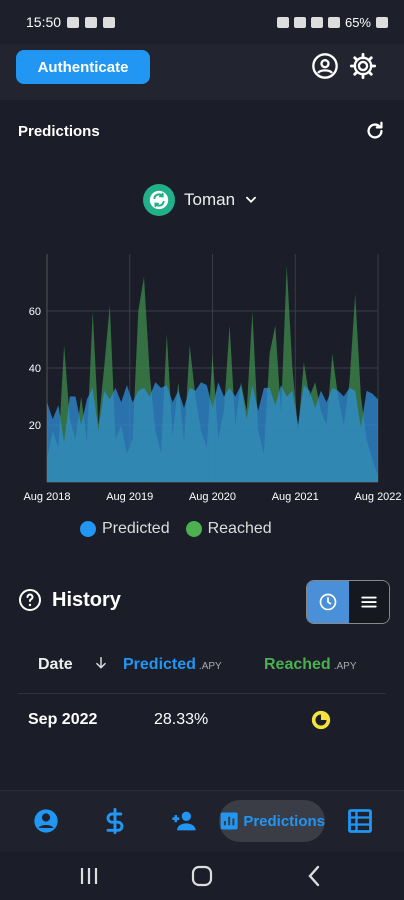  What do you see at coordinates (202, 693) in the screenshot?
I see `table-divider` at bounding box center [202, 693].